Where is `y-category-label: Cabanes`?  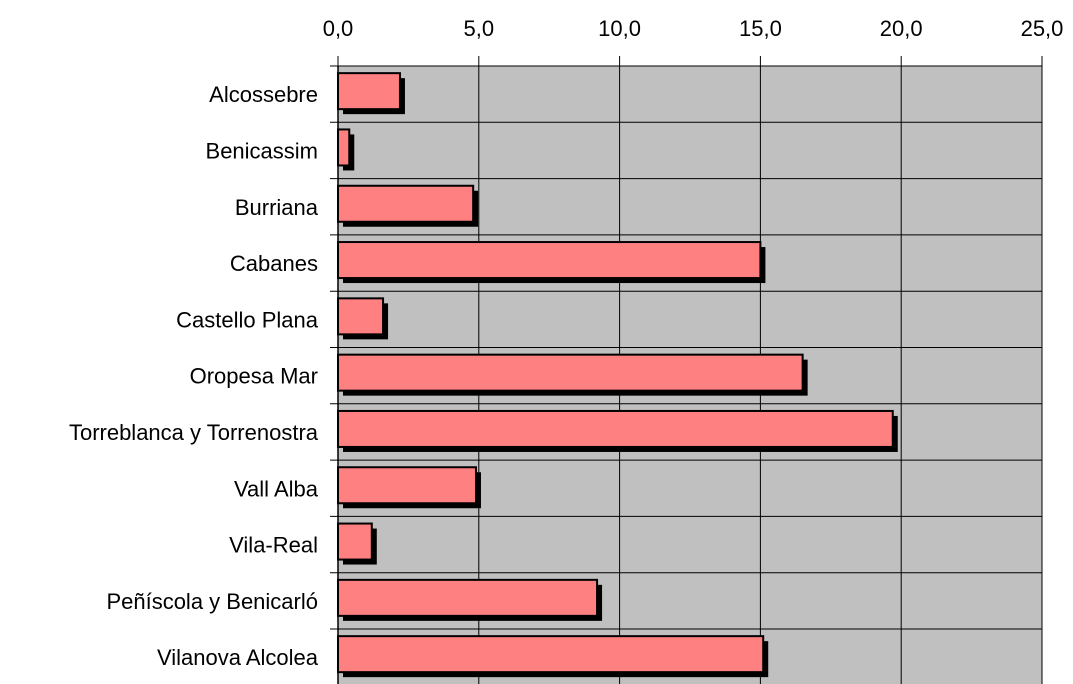 y-category-label: Cabanes is located at coordinates (274, 263).